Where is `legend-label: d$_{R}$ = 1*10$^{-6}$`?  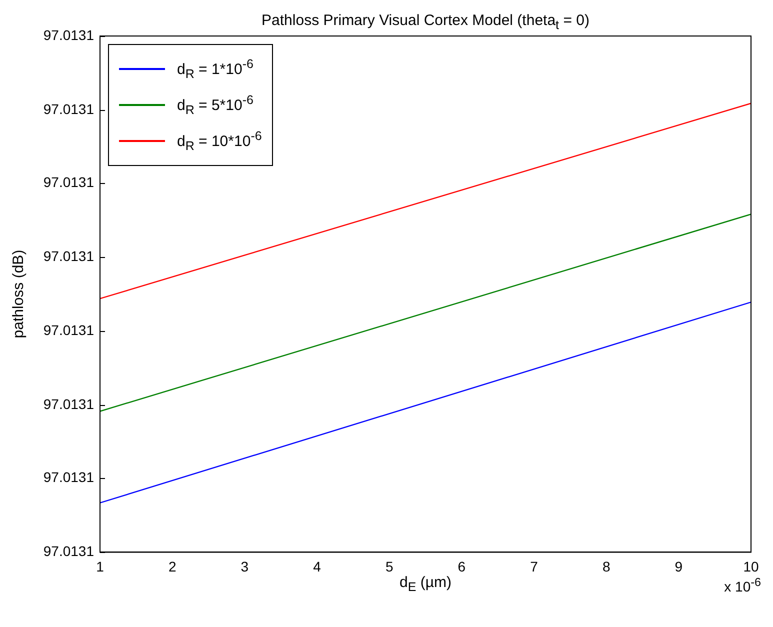
legend-label: d$_{R}$ = 1*10$^{-6}$ is located at coordinates (215, 69).